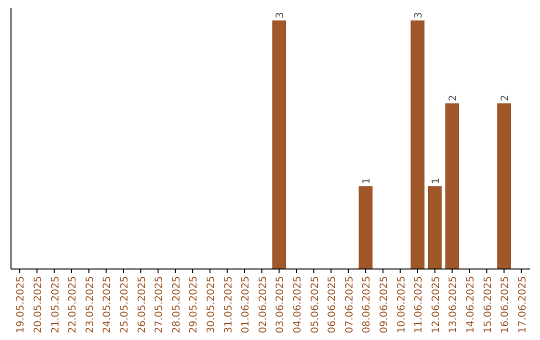 The height and width of the screenshot is (340, 540). What do you see at coordinates (522, 305) in the screenshot?
I see `x-tick-label: 17.06.2025` at bounding box center [522, 305].